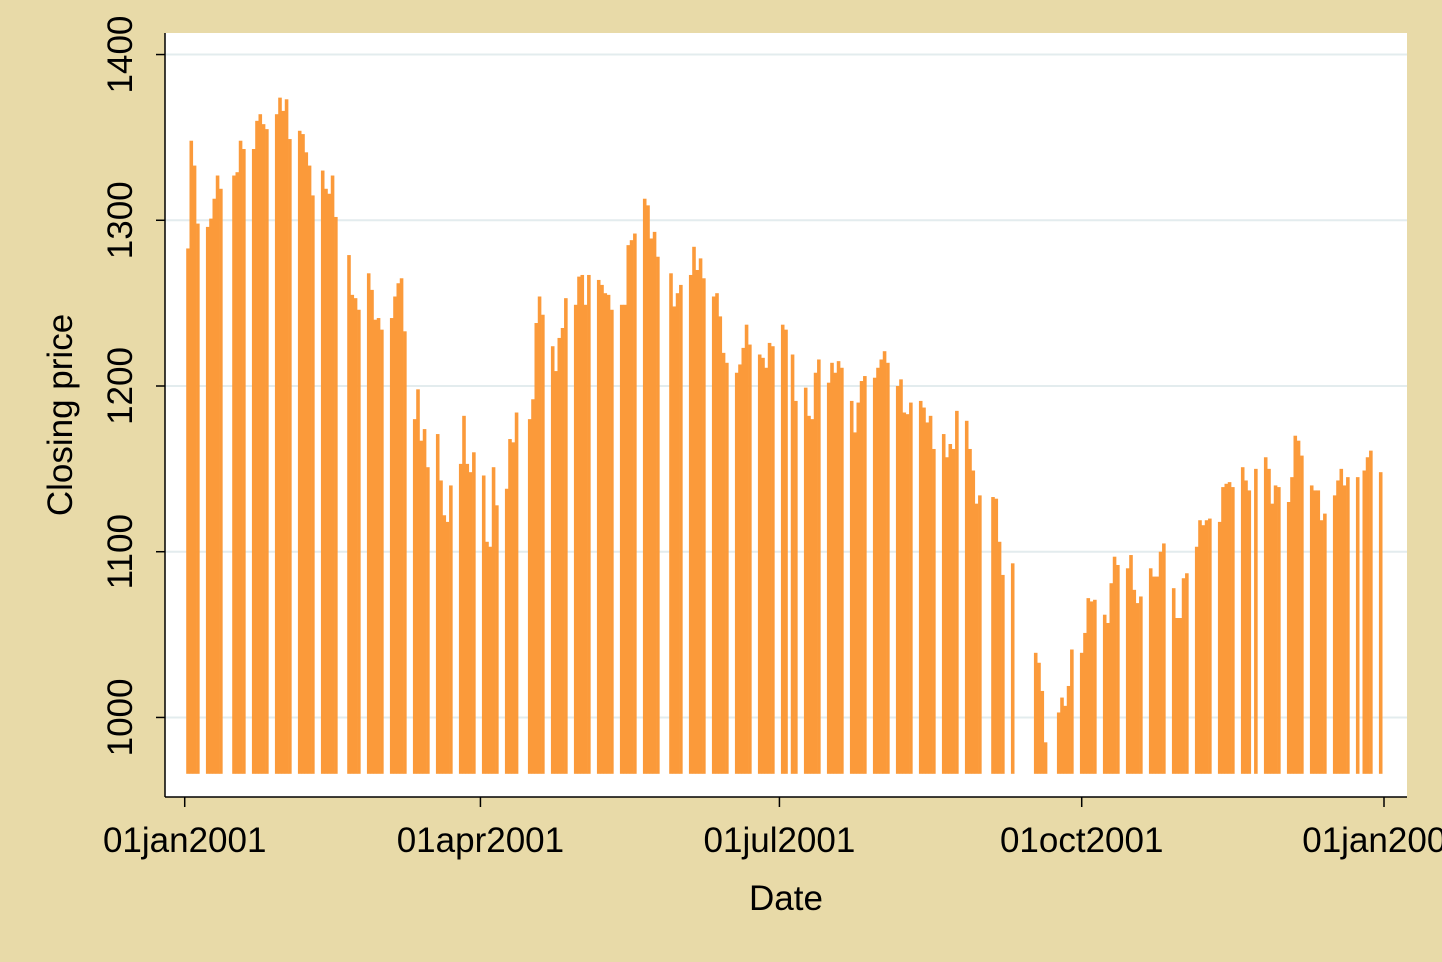  I want to click on y-tick-label: 1200, so click(120, 386).